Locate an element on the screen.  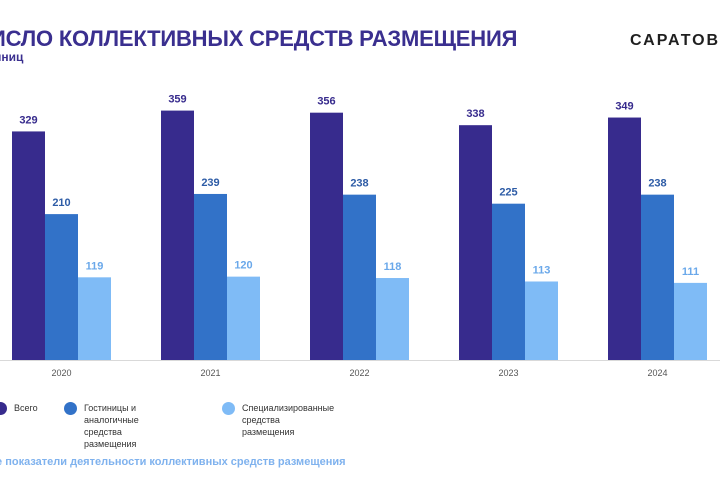
x-tick-label-2020: 2020 is located at coordinates (61, 373).